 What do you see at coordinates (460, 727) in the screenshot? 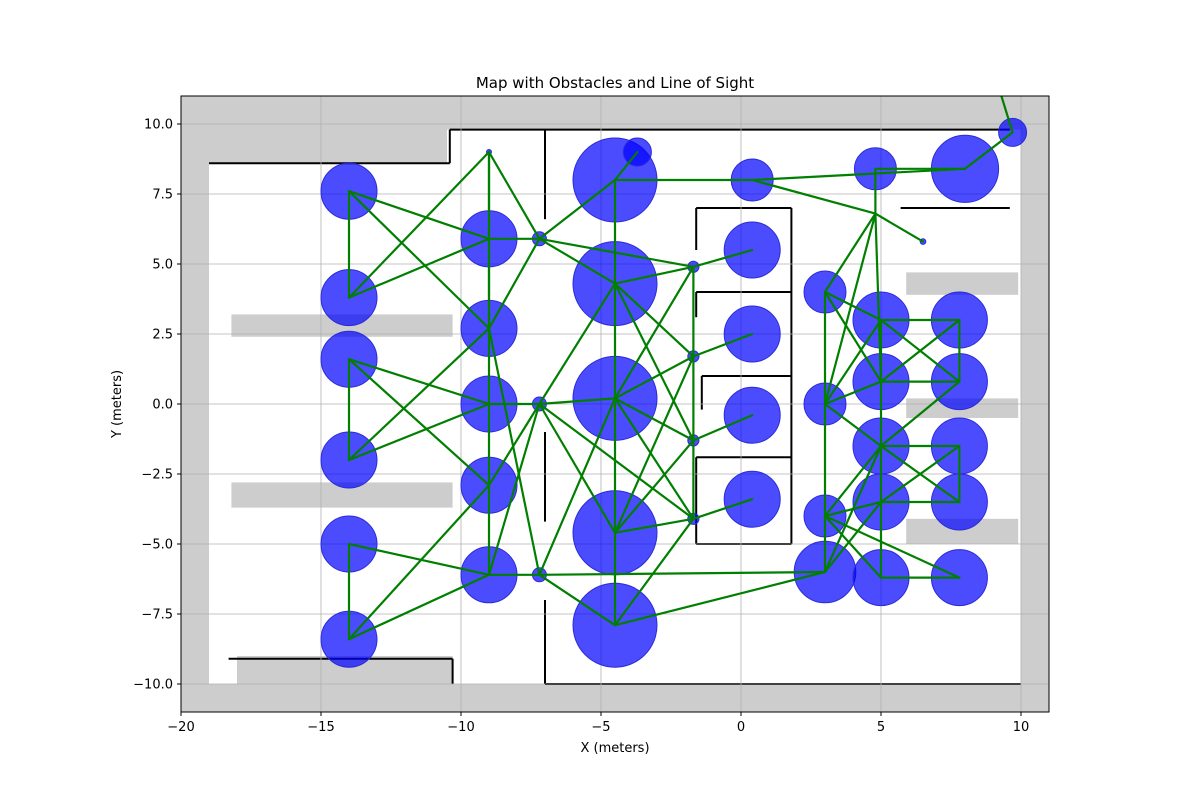
I see `x-tick-label: −10` at bounding box center [460, 727].